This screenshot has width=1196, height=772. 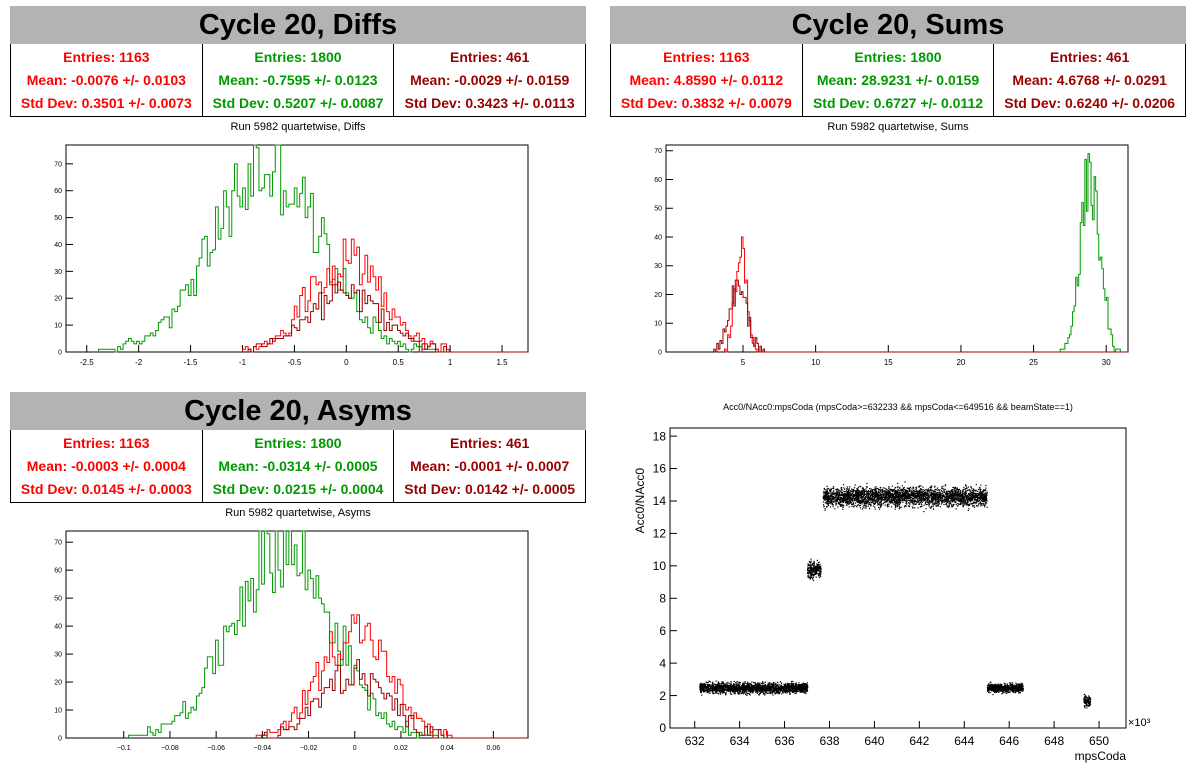 What do you see at coordinates (298, 102) in the screenshot?
I see `stat-std: Std Dev: 0.5207 +/- 0.0087` at bounding box center [298, 102].